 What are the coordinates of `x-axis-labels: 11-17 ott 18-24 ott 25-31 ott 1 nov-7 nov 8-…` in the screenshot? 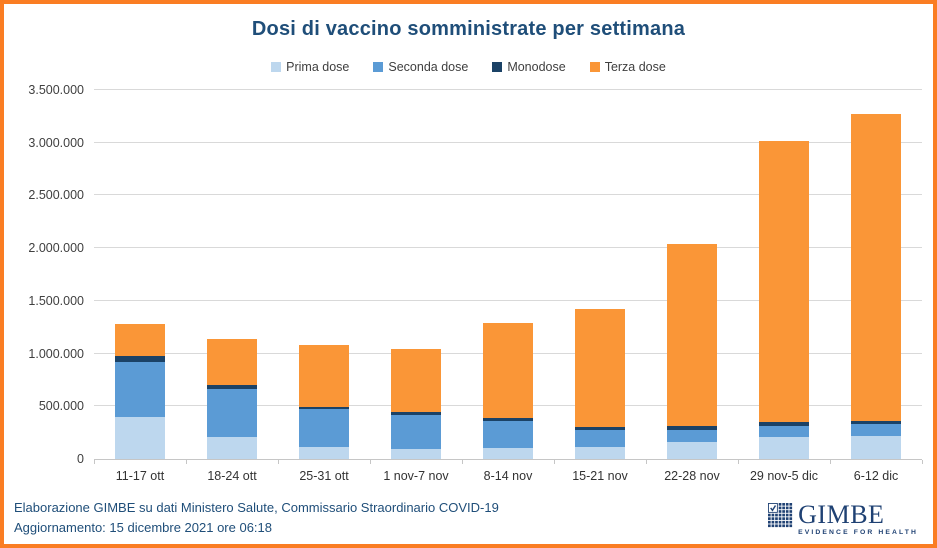 It's located at (508, 476).